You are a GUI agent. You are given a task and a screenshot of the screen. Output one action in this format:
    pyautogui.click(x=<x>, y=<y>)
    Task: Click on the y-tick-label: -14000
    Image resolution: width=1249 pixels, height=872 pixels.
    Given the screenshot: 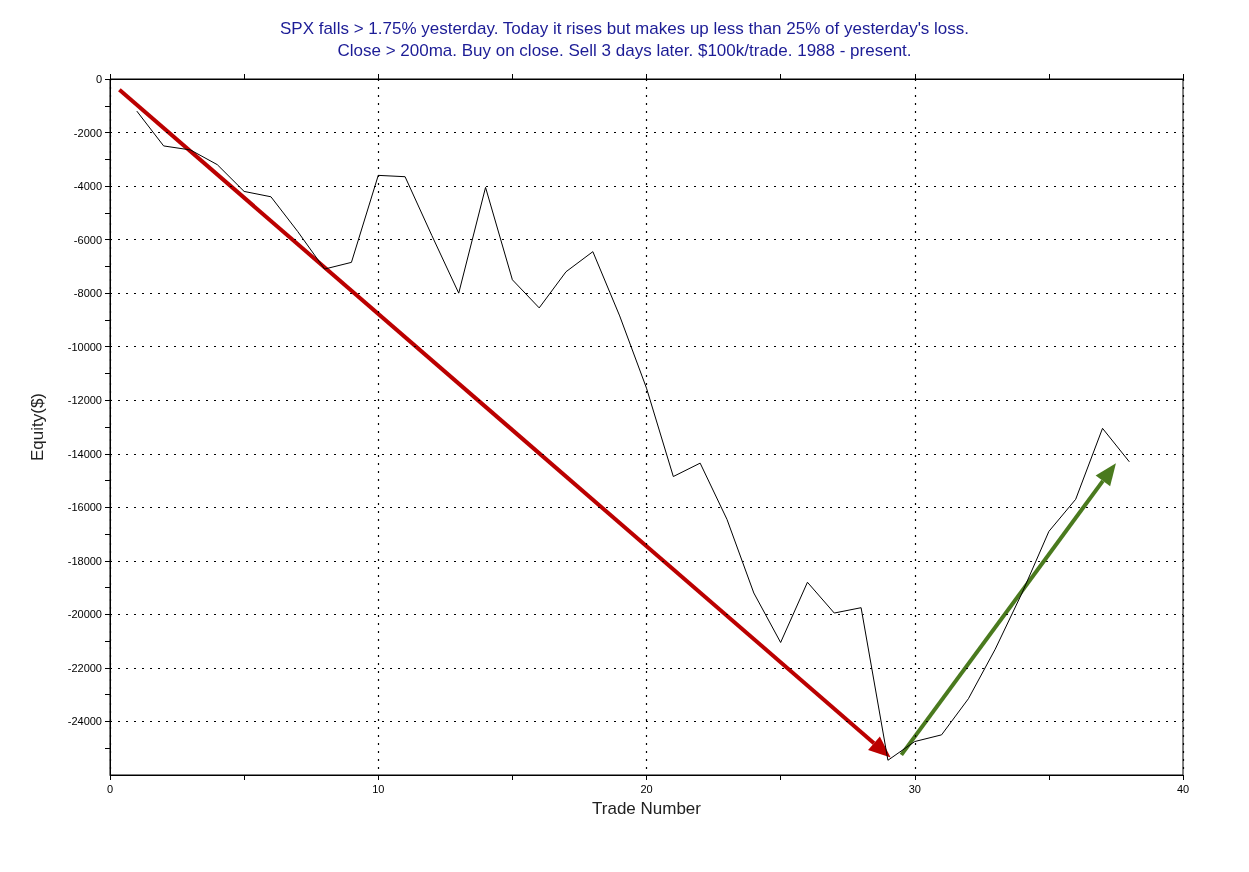 What is the action you would take?
    pyautogui.click(x=84, y=453)
    